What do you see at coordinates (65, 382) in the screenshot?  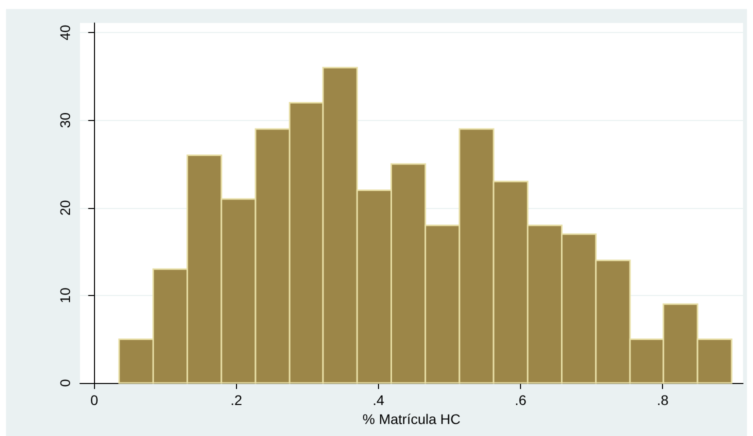 I see `y-tick-label: 0` at bounding box center [65, 382].